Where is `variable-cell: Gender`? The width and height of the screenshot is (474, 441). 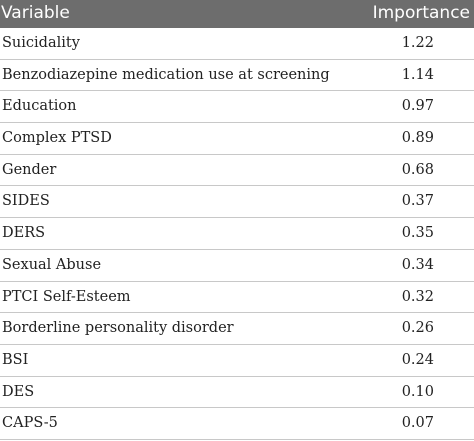
variable-cell: Gender is located at coordinates (29, 169).